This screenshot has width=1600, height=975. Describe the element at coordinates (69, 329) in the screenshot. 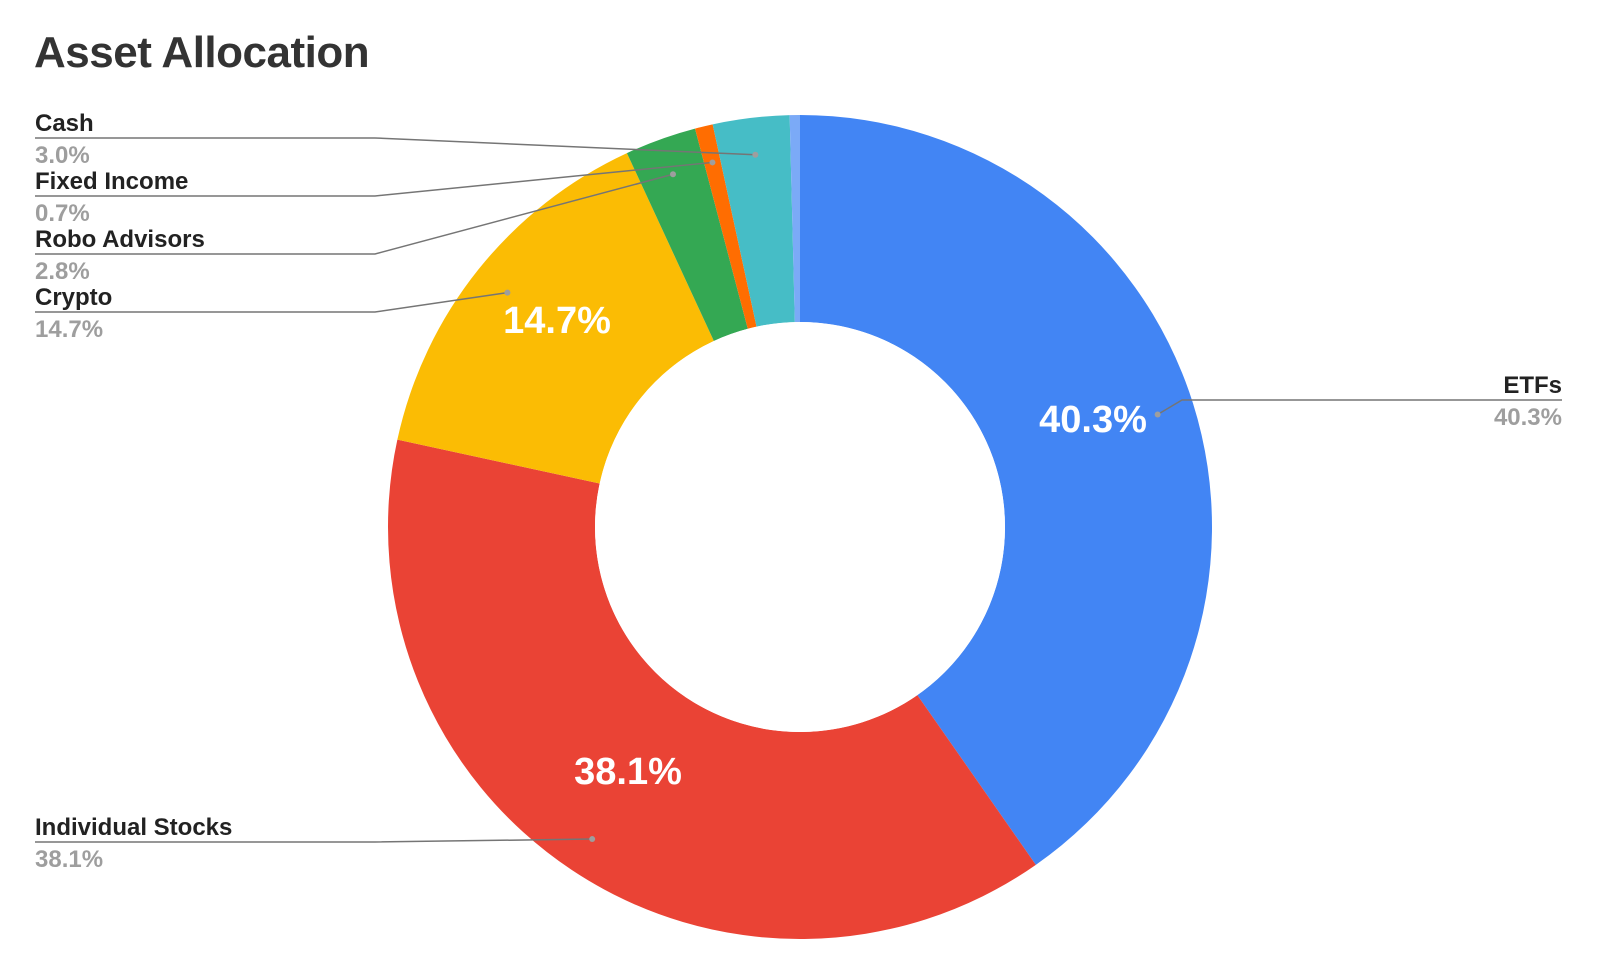

I see `slice-label-pct: 14.7%` at that location.